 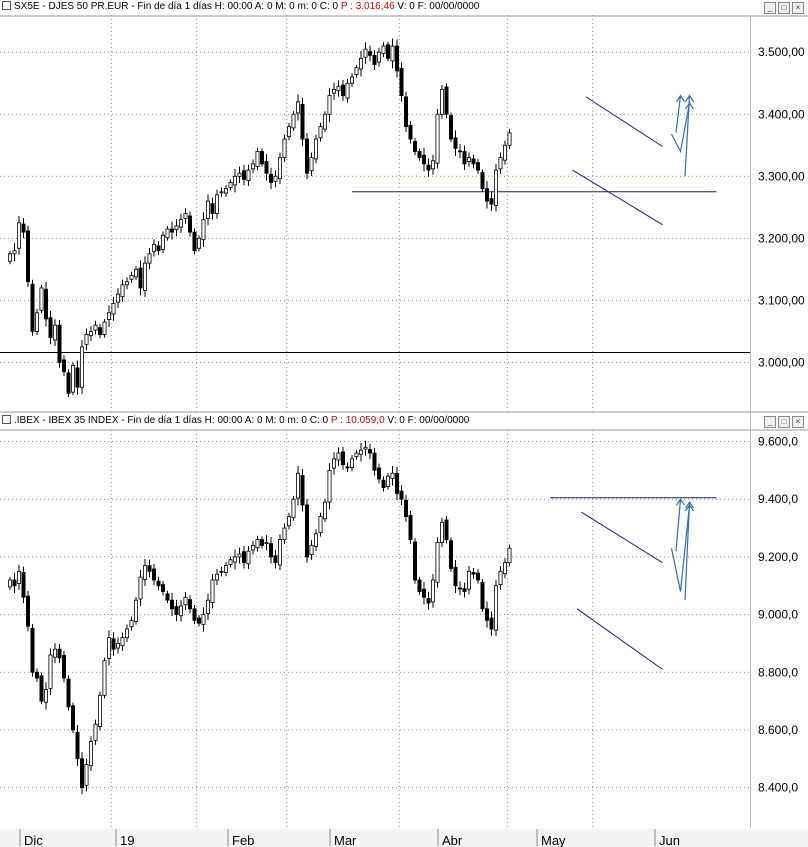 I want to click on y-tick-label: 3.000,00, so click(x=781, y=362).